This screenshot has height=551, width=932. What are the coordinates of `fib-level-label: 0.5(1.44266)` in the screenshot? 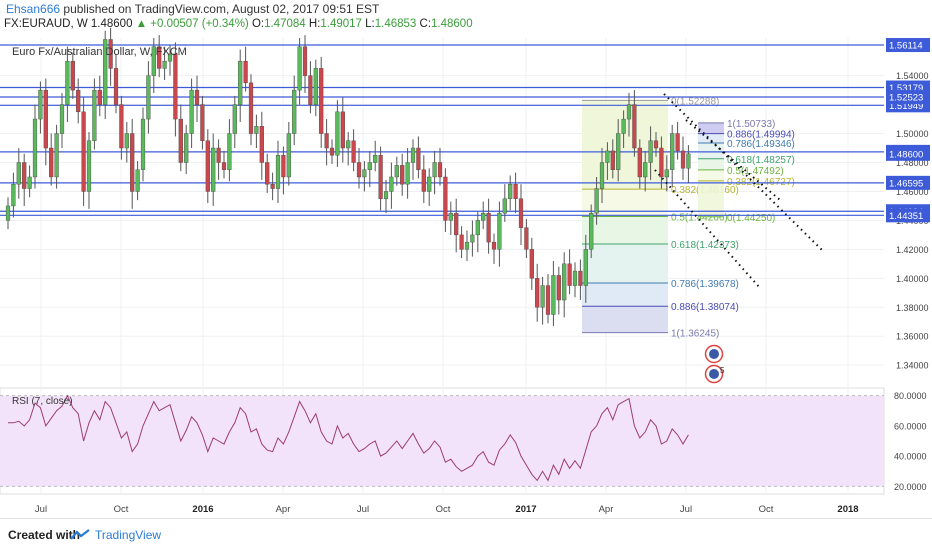 It's located at (699, 218).